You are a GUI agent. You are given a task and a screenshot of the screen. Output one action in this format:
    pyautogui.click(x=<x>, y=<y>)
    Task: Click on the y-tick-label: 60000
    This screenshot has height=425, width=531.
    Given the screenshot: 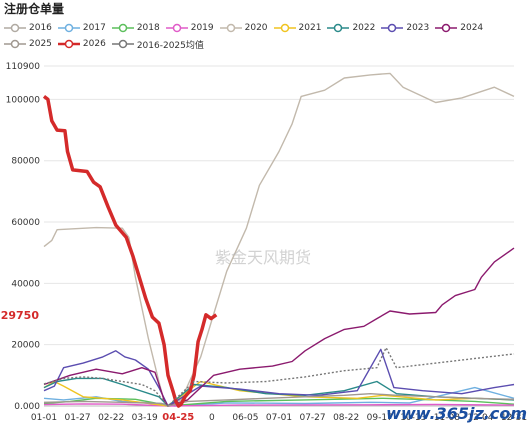 What is the action you would take?
    pyautogui.click(x=25, y=223)
    